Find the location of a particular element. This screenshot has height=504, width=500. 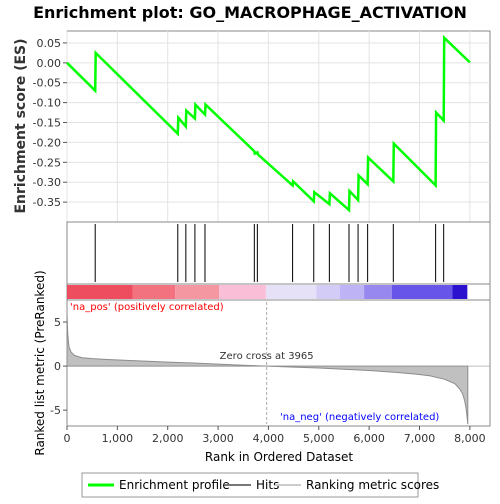

hits-panel-frame is located at coordinates (278, 253).